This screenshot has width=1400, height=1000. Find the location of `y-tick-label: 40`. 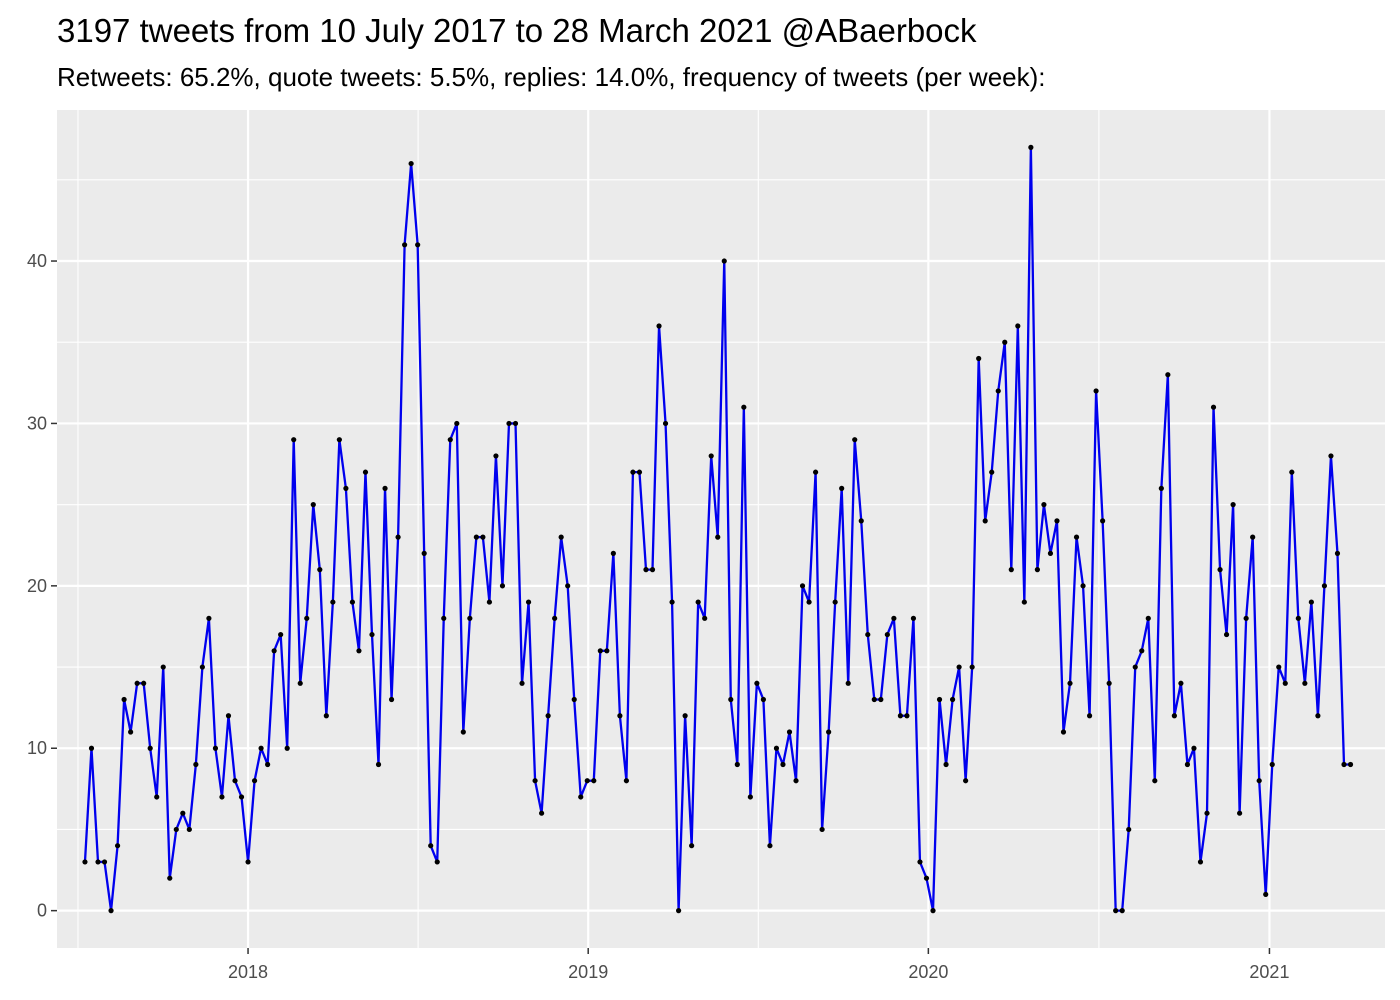

y-tick-label: 40 is located at coordinates (37, 261).